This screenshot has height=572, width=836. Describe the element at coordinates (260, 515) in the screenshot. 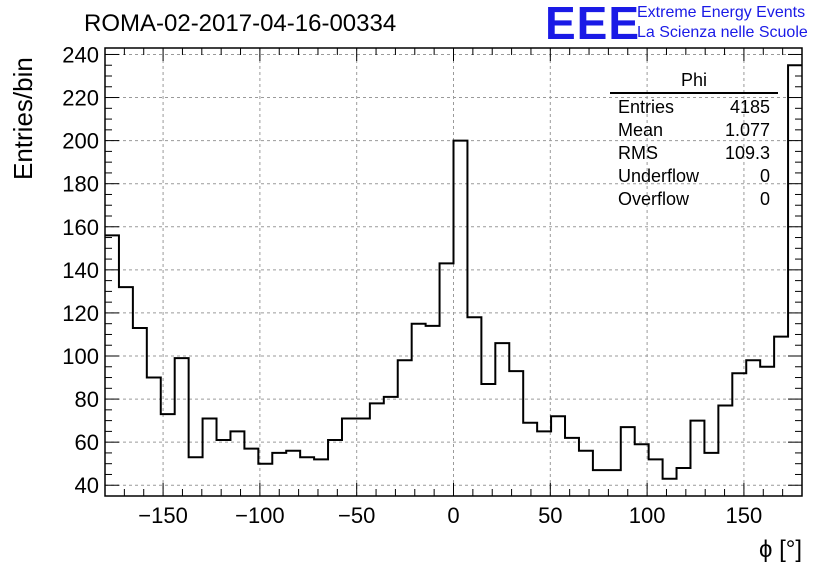

I see `x-tick-label: −100` at that location.